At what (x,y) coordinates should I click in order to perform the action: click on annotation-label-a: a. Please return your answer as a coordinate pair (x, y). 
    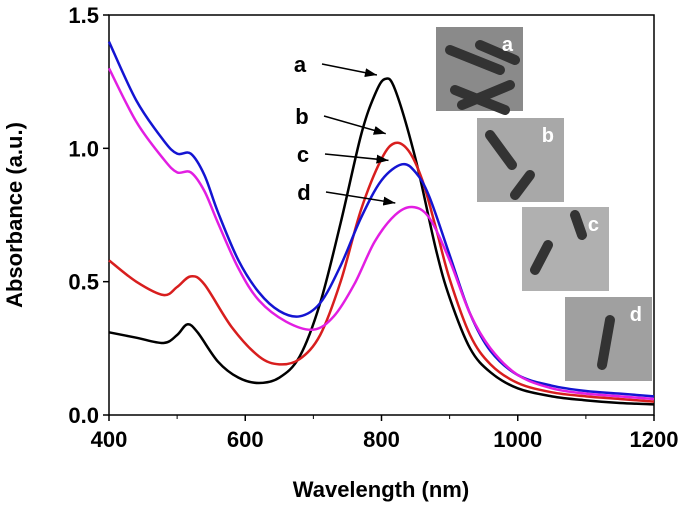
    Looking at the image, I should click on (300, 64).